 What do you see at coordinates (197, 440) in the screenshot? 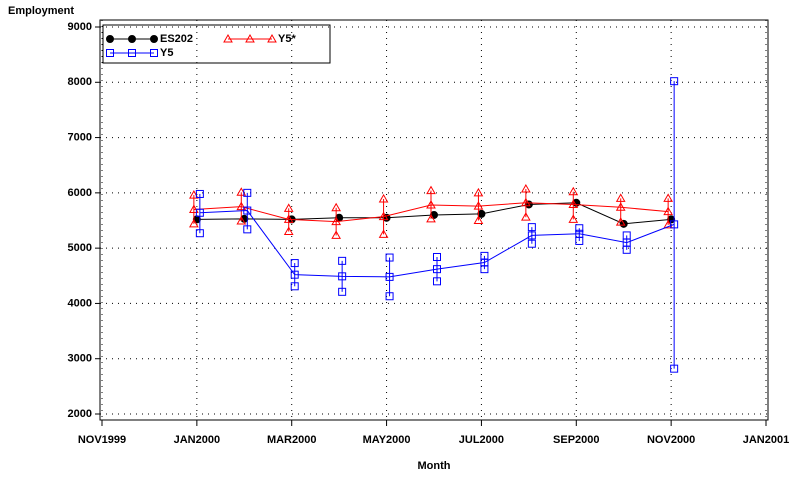
I see `x-tick-label: JAN2000` at bounding box center [197, 440].